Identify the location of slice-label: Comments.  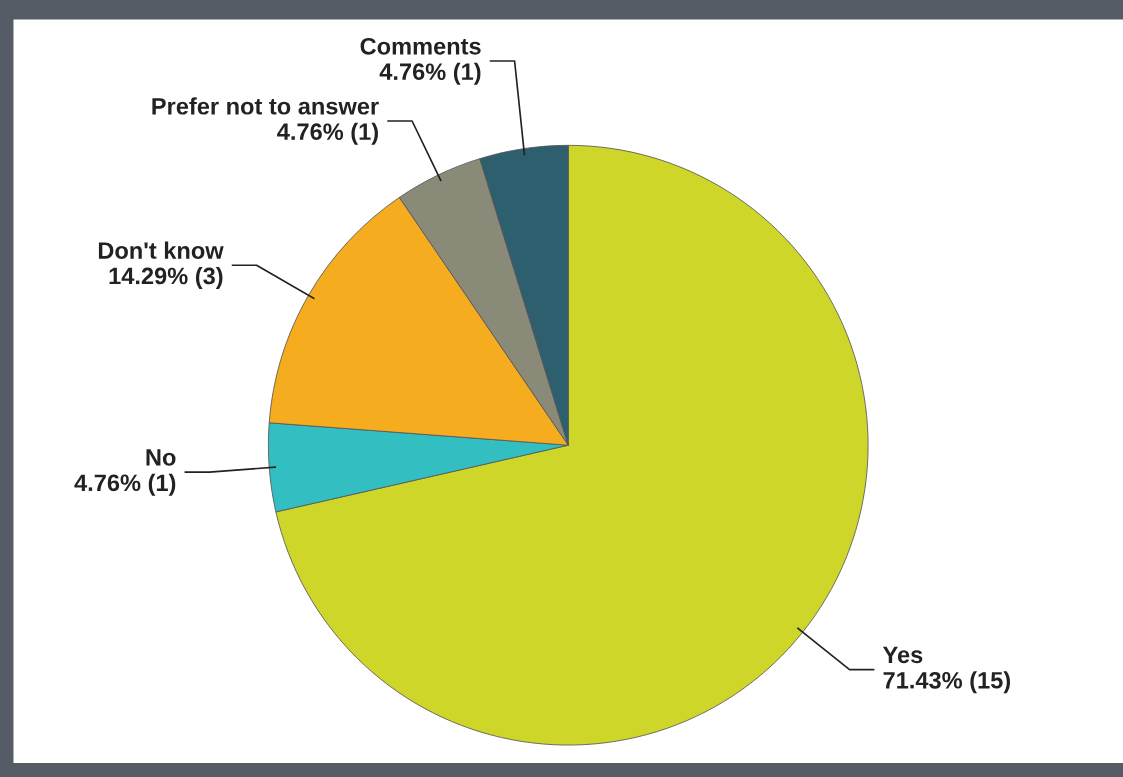
(420, 46).